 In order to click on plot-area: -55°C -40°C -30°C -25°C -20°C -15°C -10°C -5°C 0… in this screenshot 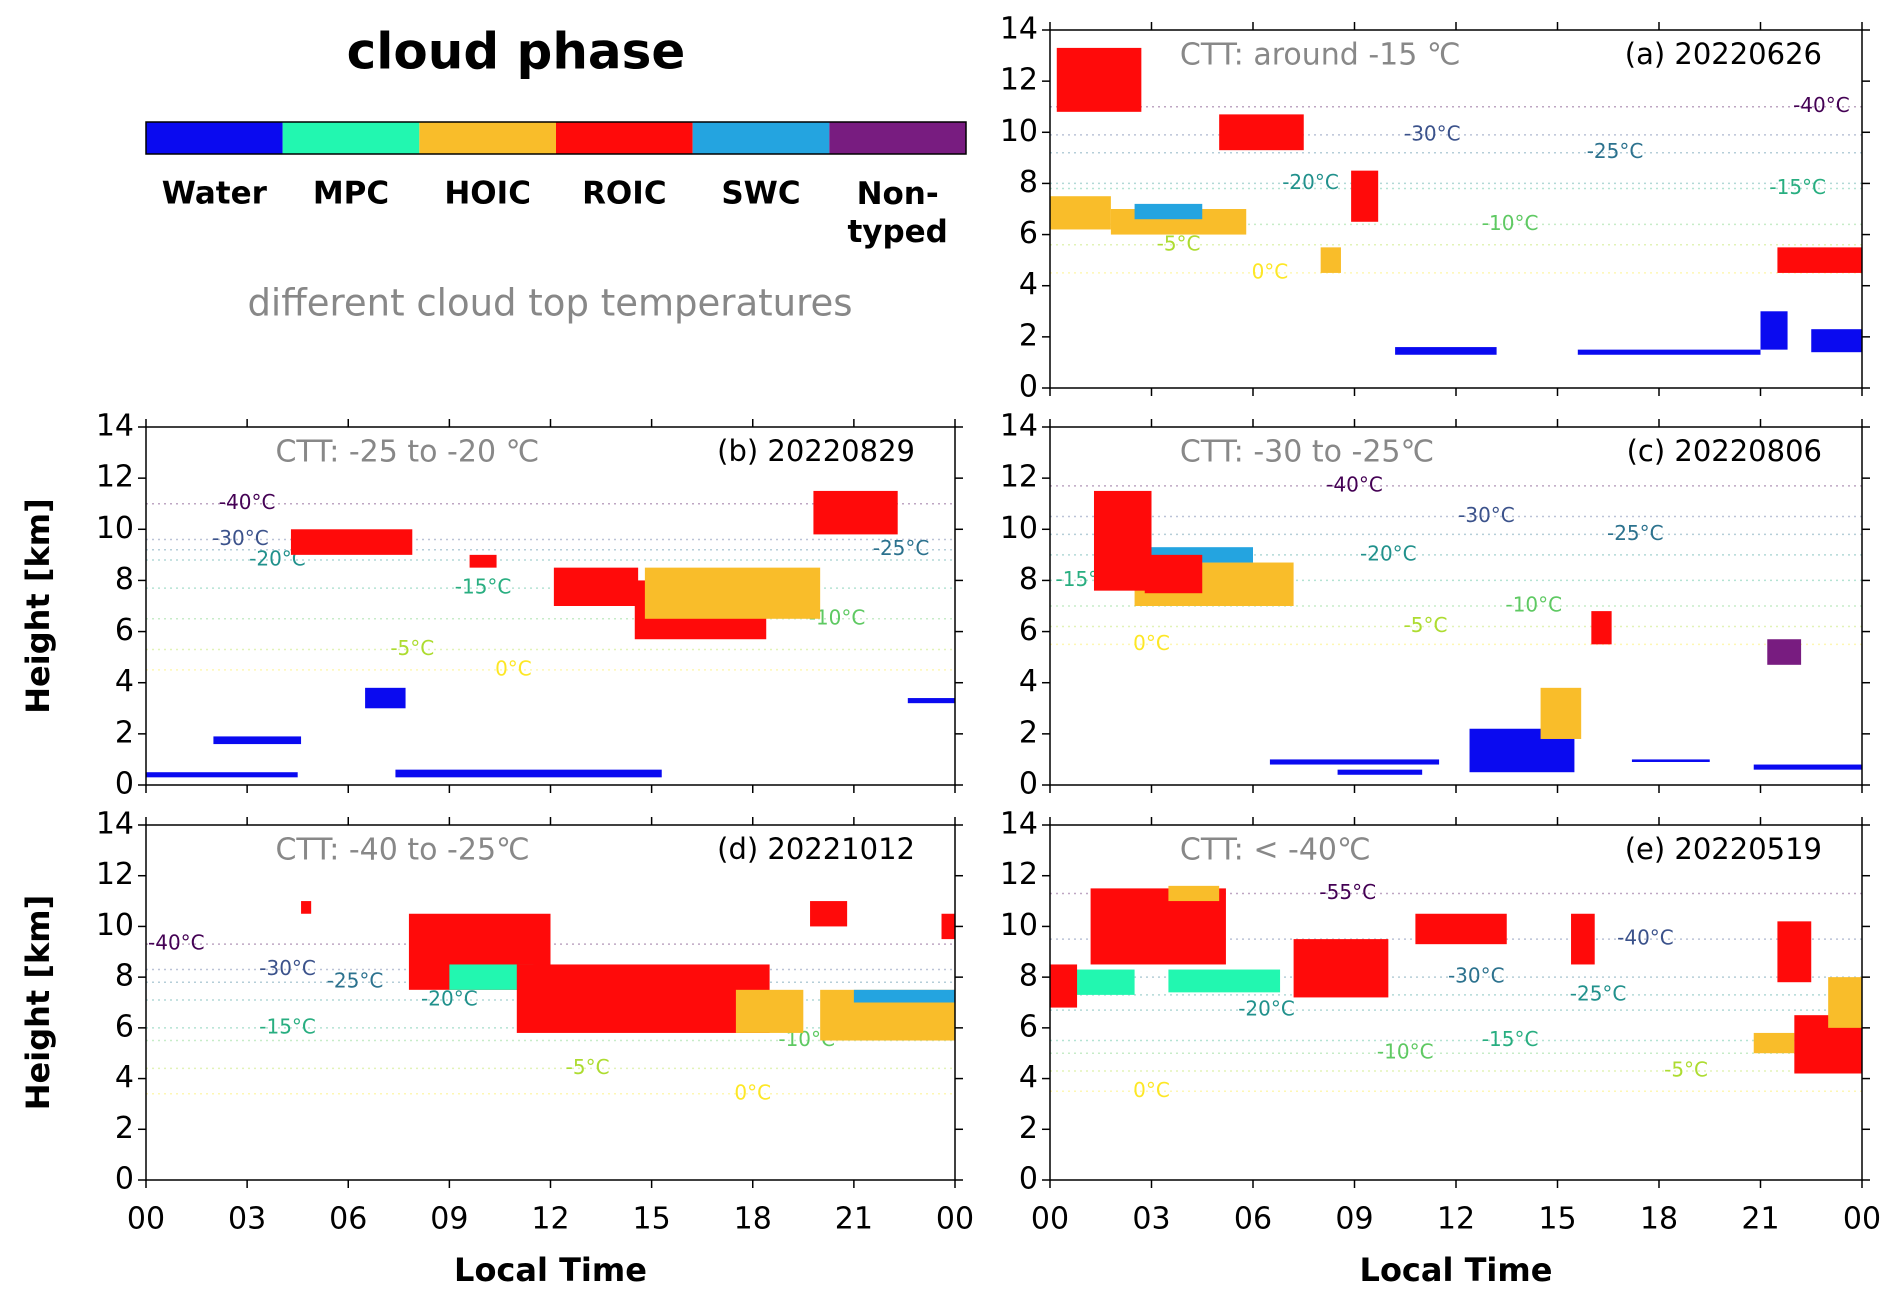, I will do `click(1456, 991)`.